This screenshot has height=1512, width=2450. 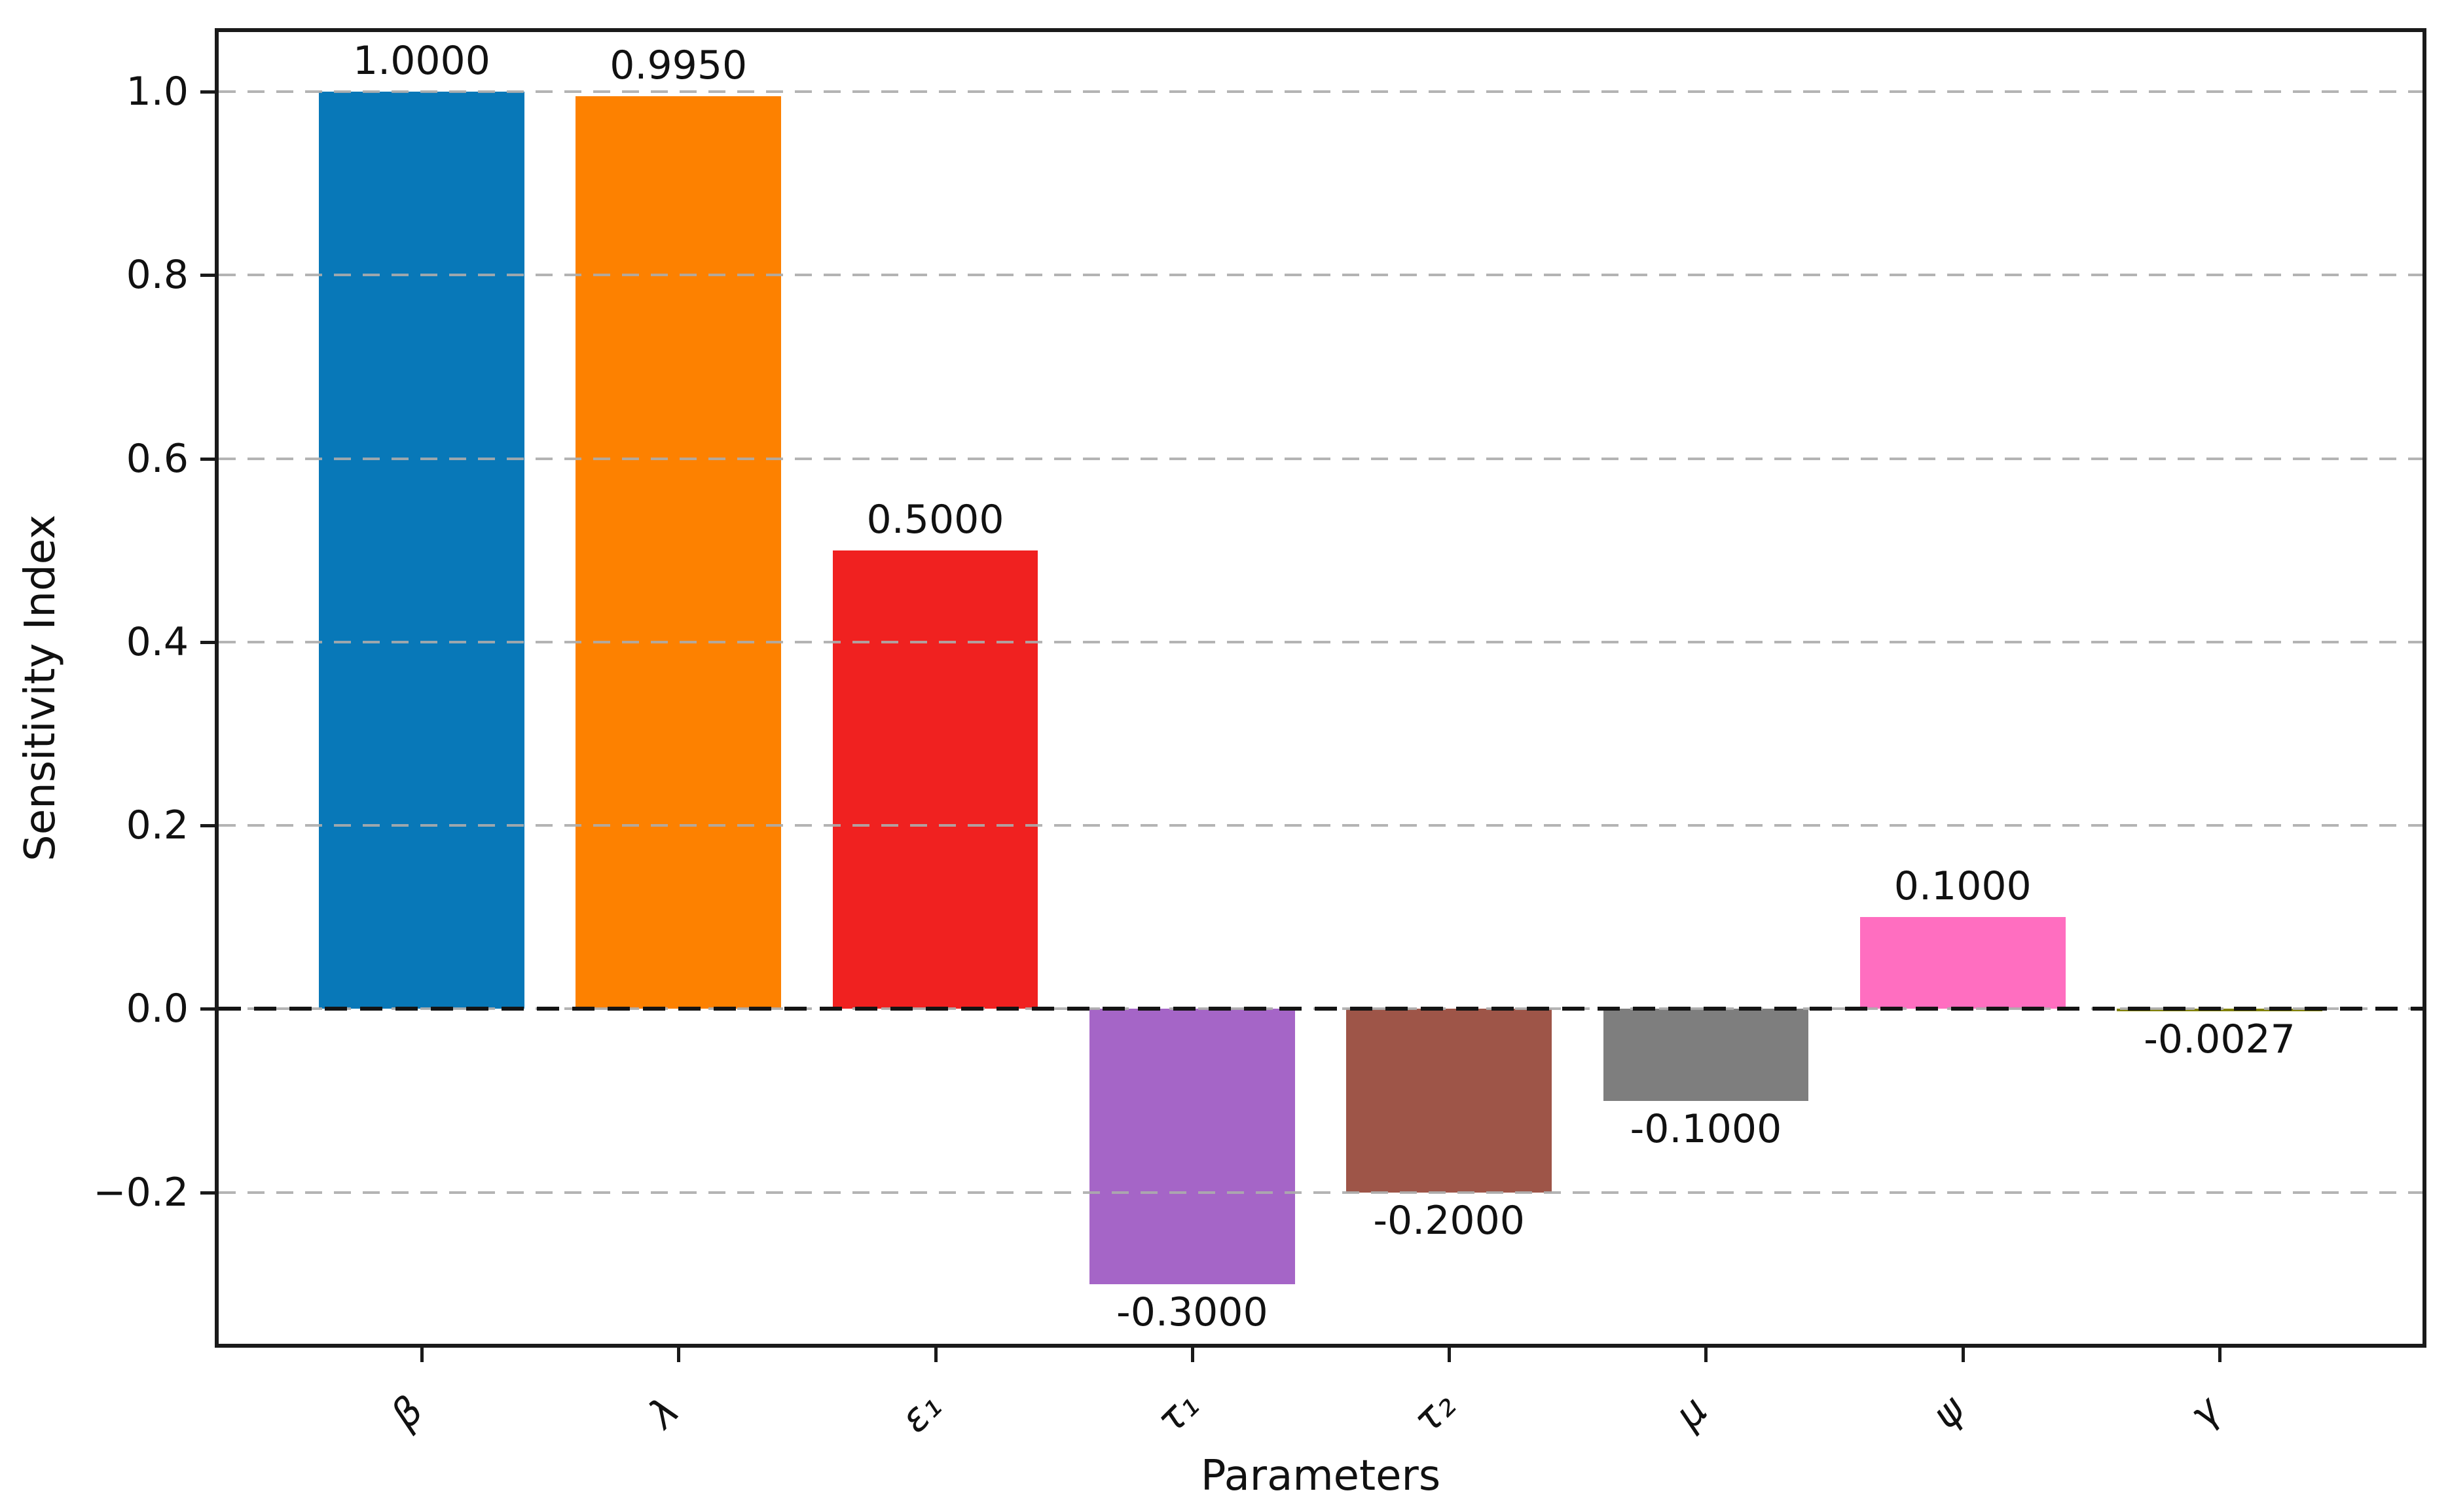 I want to click on y-tick-label: 0.6, so click(x=157, y=458).